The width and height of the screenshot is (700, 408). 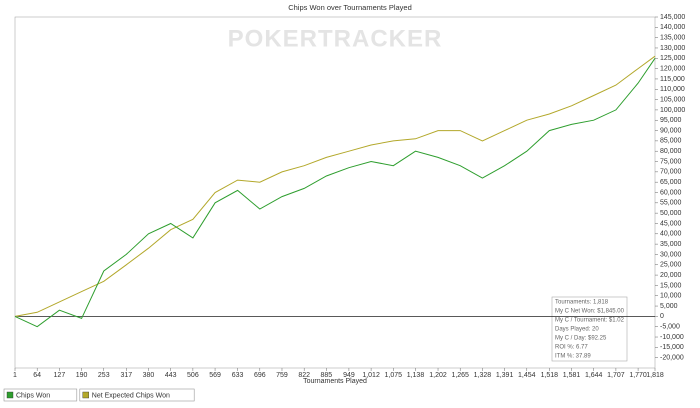 I want to click on x-tick-label: 569, so click(x=215, y=375).